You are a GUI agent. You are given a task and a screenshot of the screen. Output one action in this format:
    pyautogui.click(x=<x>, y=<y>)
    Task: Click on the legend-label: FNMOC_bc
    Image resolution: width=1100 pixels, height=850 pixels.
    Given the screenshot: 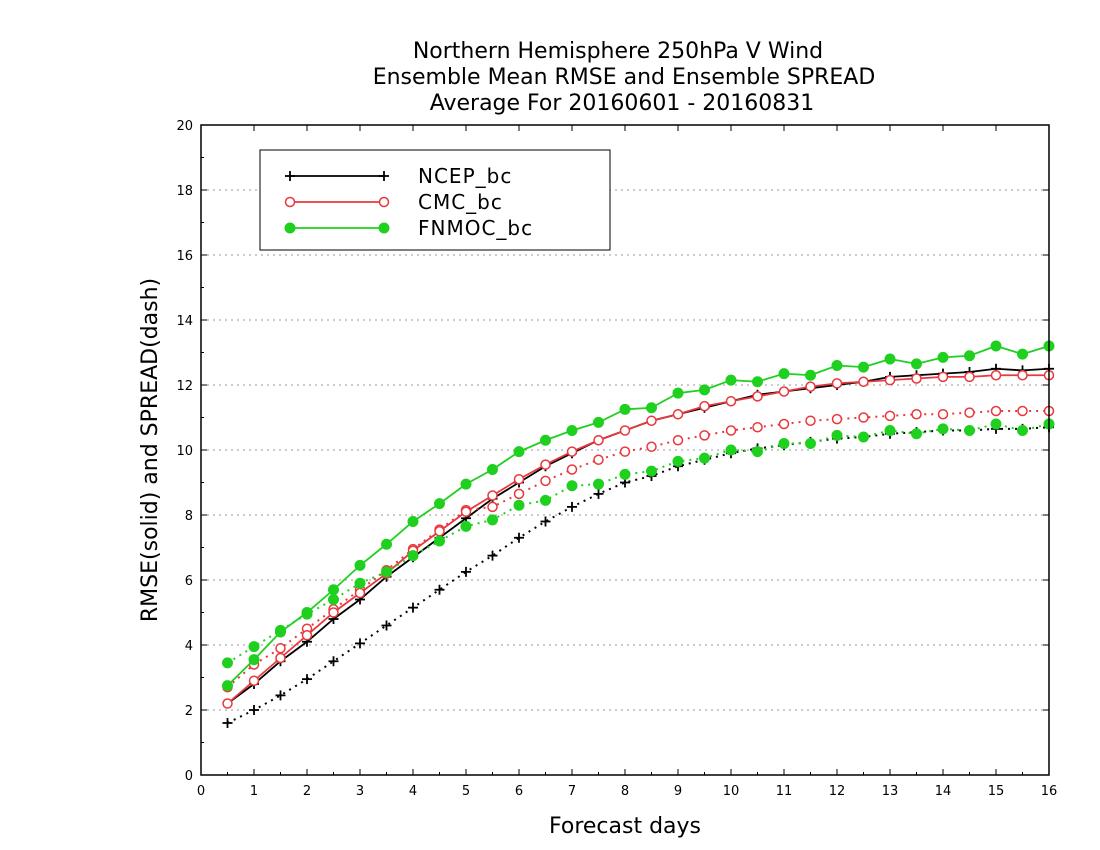 What is the action you would take?
    pyautogui.click(x=475, y=228)
    